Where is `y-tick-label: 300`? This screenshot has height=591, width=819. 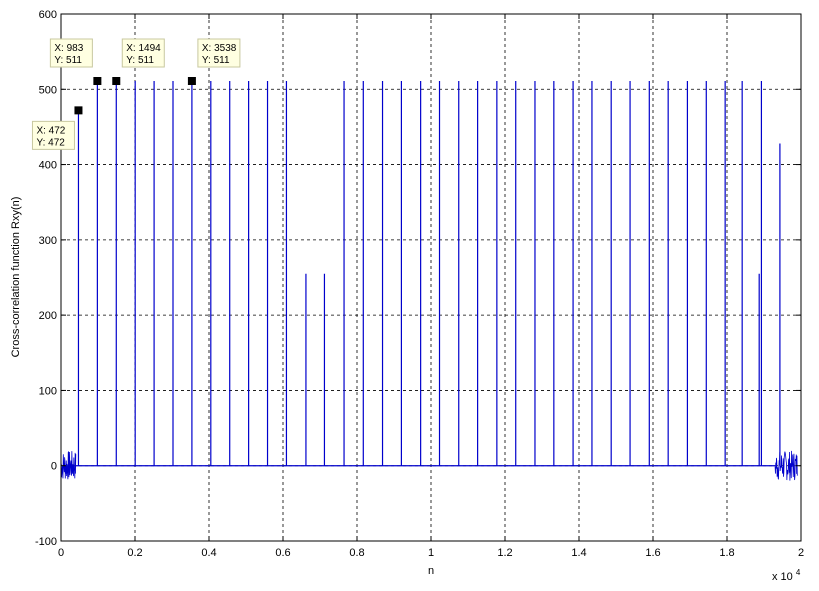 y-tick-label: 300 is located at coordinates (48, 241).